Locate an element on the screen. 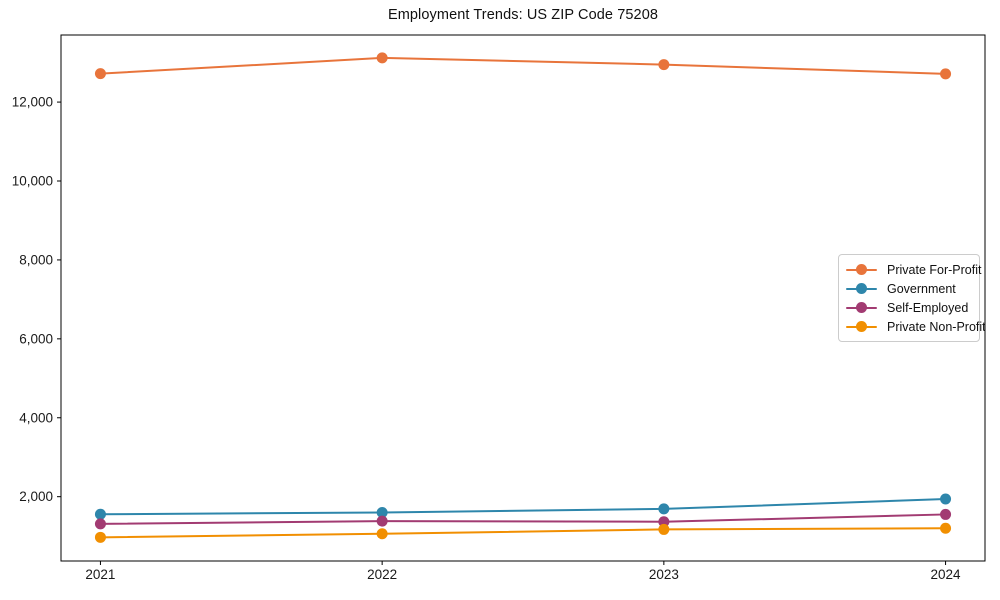 The image size is (1000, 600). y-tick-label: 6,000 is located at coordinates (36, 338).